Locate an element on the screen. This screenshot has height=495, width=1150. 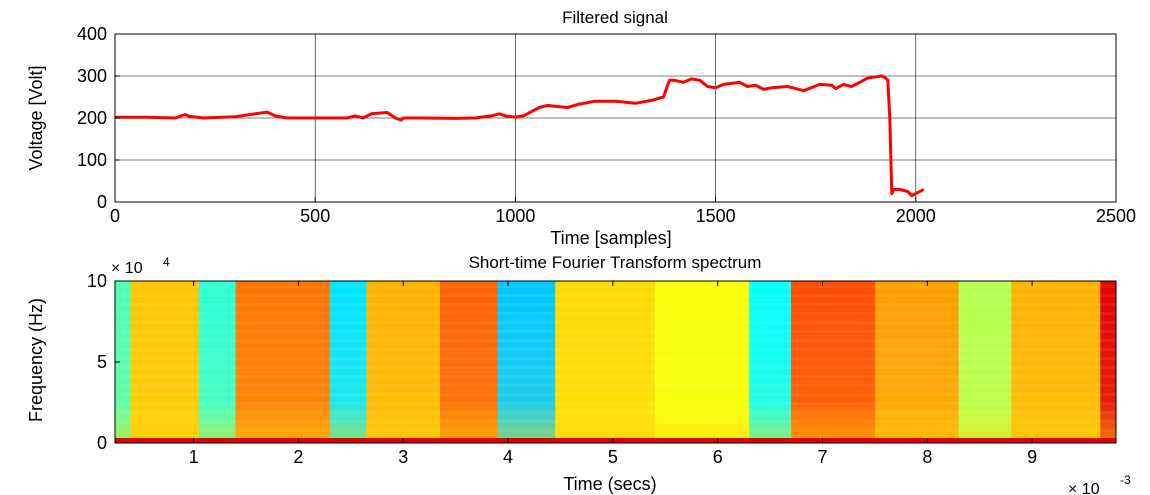
bottom-x-tick-label: 1 is located at coordinates (194, 457).